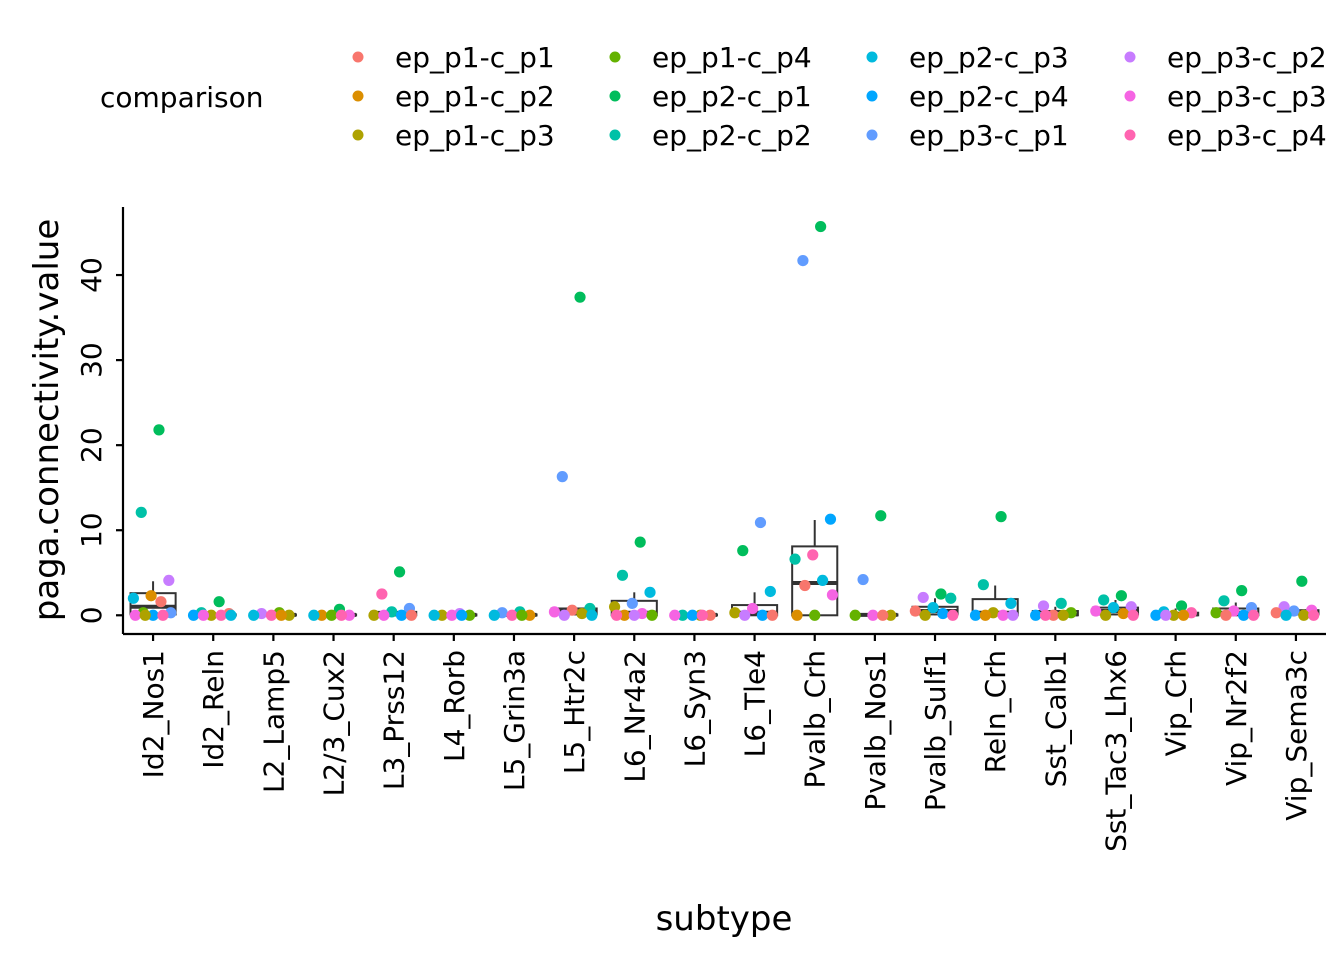 The image size is (1344, 960). Describe the element at coordinates (624, 615) in the screenshot. I see `point-l6-nr4a2-ep-p1-c-p2` at that location.